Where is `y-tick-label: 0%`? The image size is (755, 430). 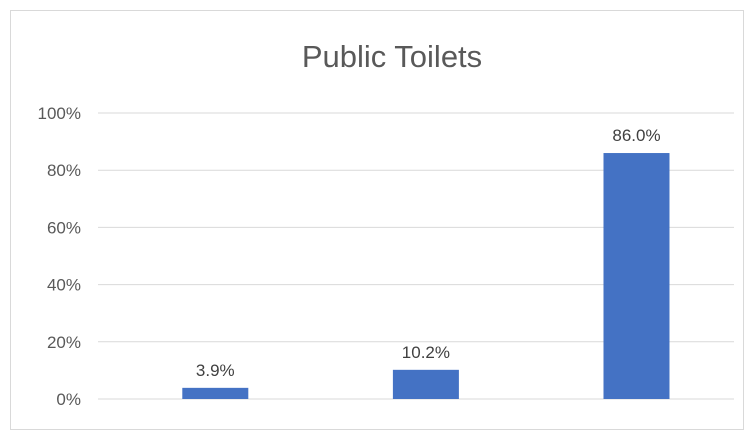
y-tick-label: 0% is located at coordinates (68, 399).